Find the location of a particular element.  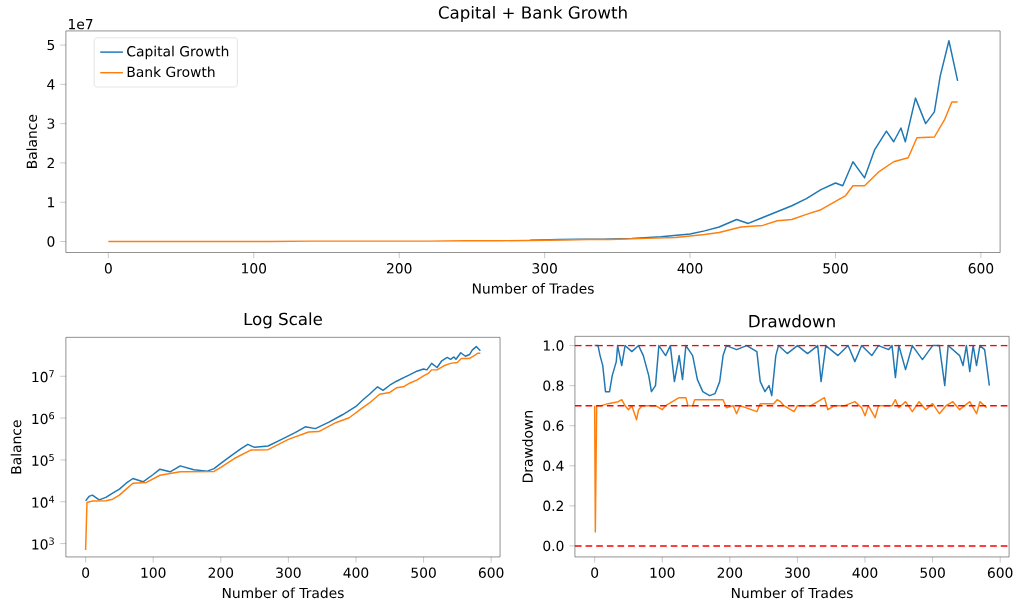

legend-label: Capital Growth is located at coordinates (178, 52).